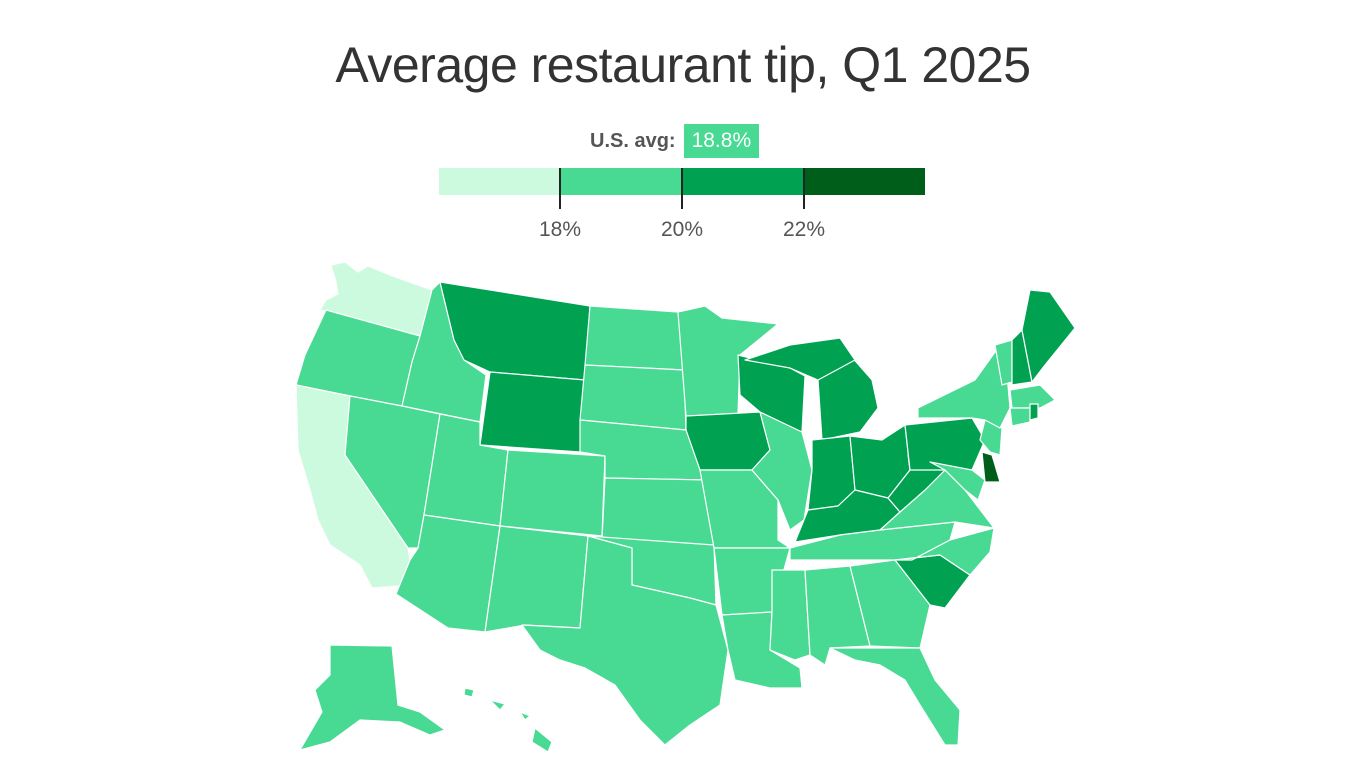  I want to click on state-ga, so click(890, 604).